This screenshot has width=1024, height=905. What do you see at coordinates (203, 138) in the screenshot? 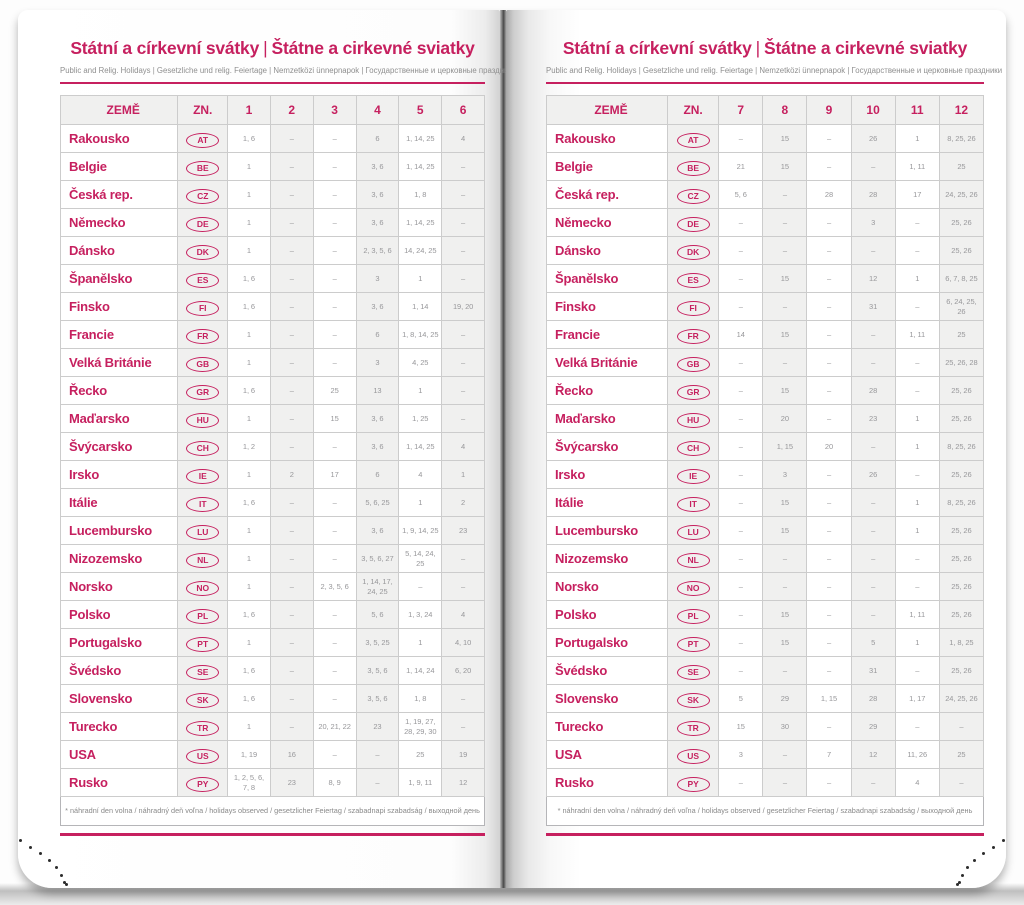
I see `country-code-cell: AT` at bounding box center [203, 138].